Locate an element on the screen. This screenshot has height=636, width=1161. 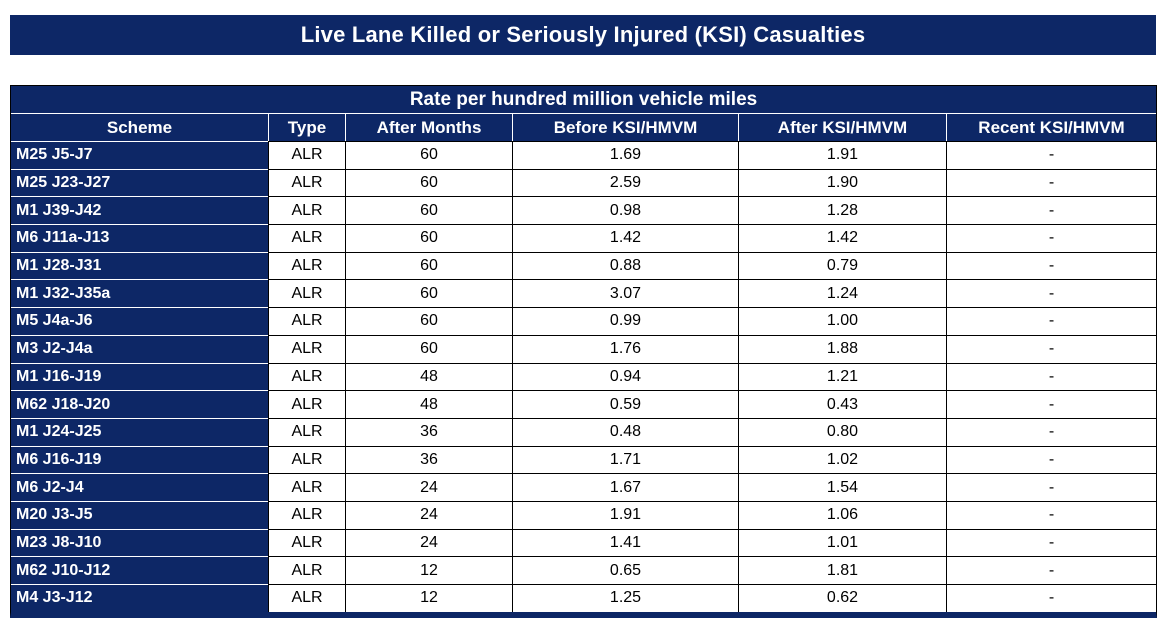
before-ksi-cell: 2.59 is located at coordinates (625, 182).